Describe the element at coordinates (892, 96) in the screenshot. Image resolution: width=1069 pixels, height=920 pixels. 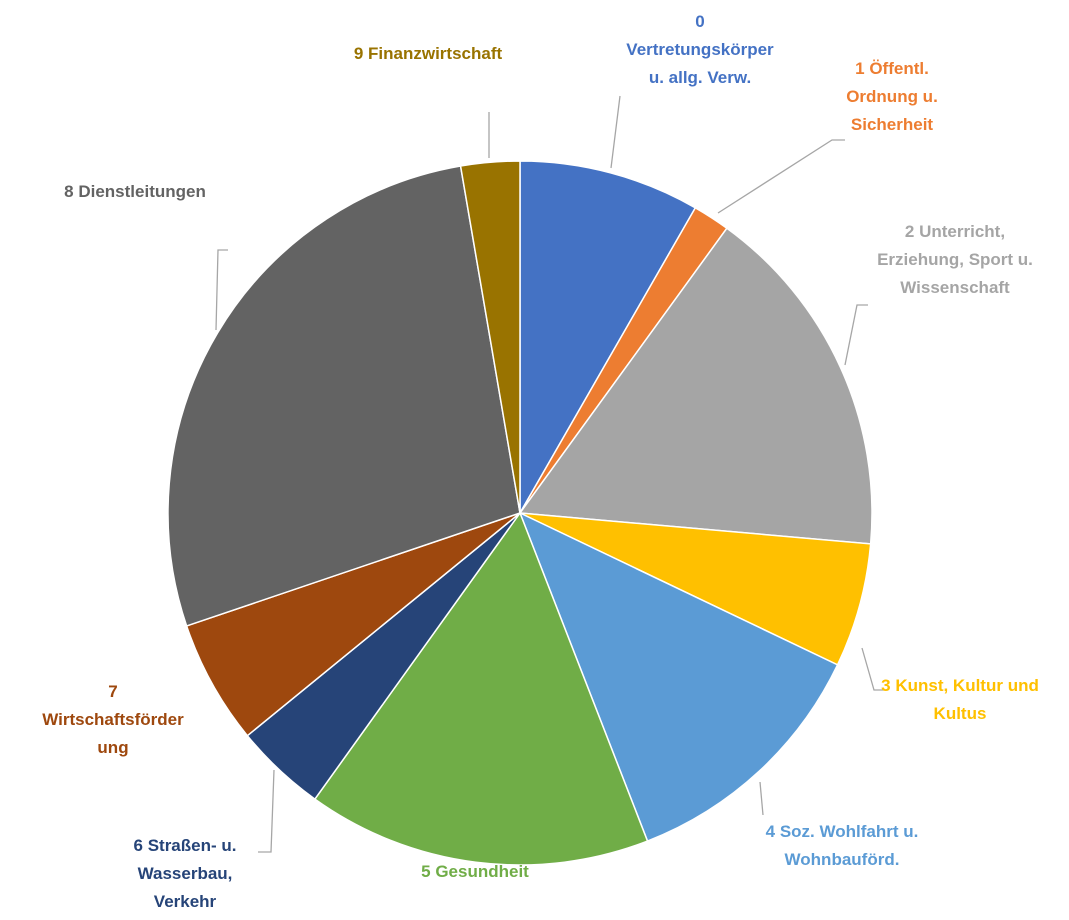
I see `slice-label: 1 Öffentl. Ordnung u. Sicherheit` at that location.